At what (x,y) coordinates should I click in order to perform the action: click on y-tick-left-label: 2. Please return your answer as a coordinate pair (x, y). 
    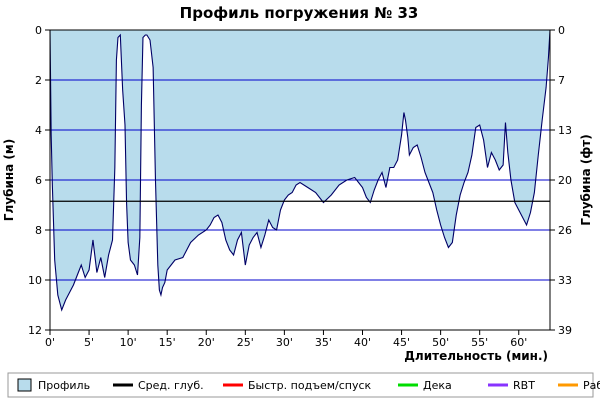
    Looking at the image, I should click on (38, 80).